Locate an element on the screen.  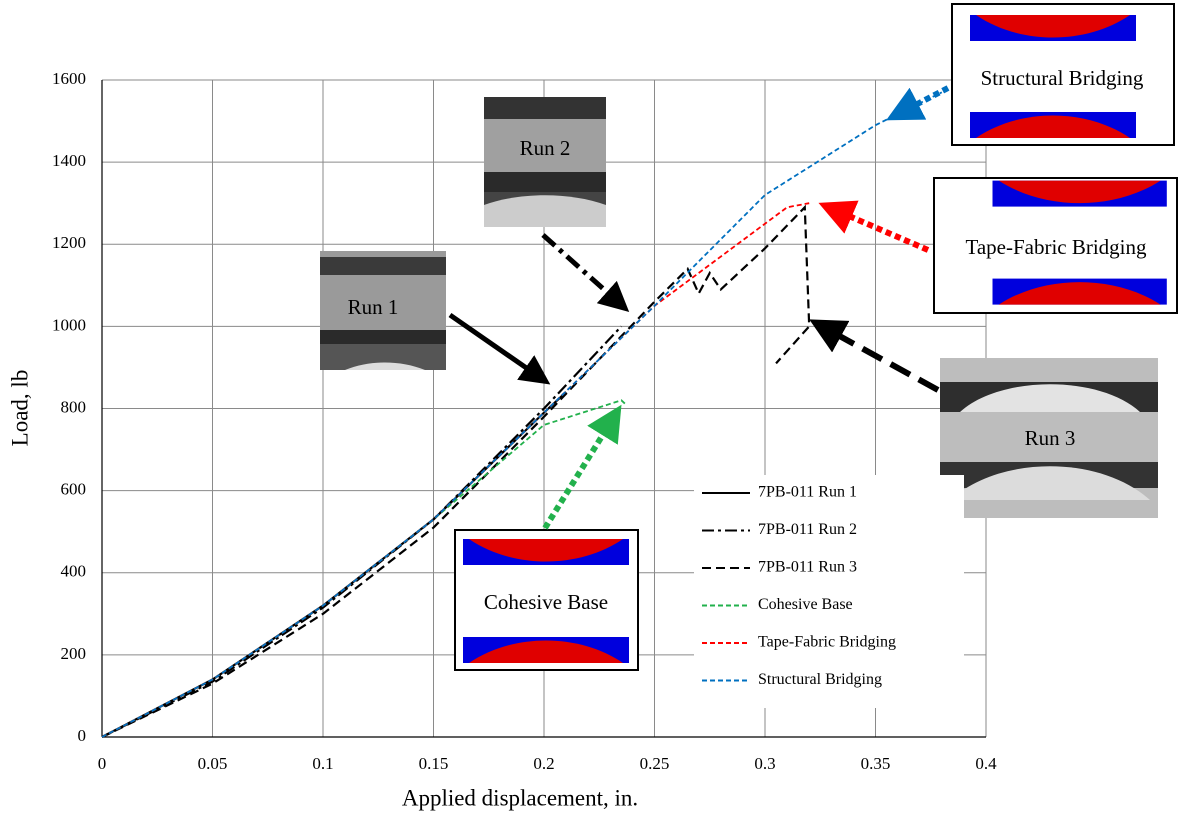
y-tick-label: 600 is located at coordinates (74, 489).